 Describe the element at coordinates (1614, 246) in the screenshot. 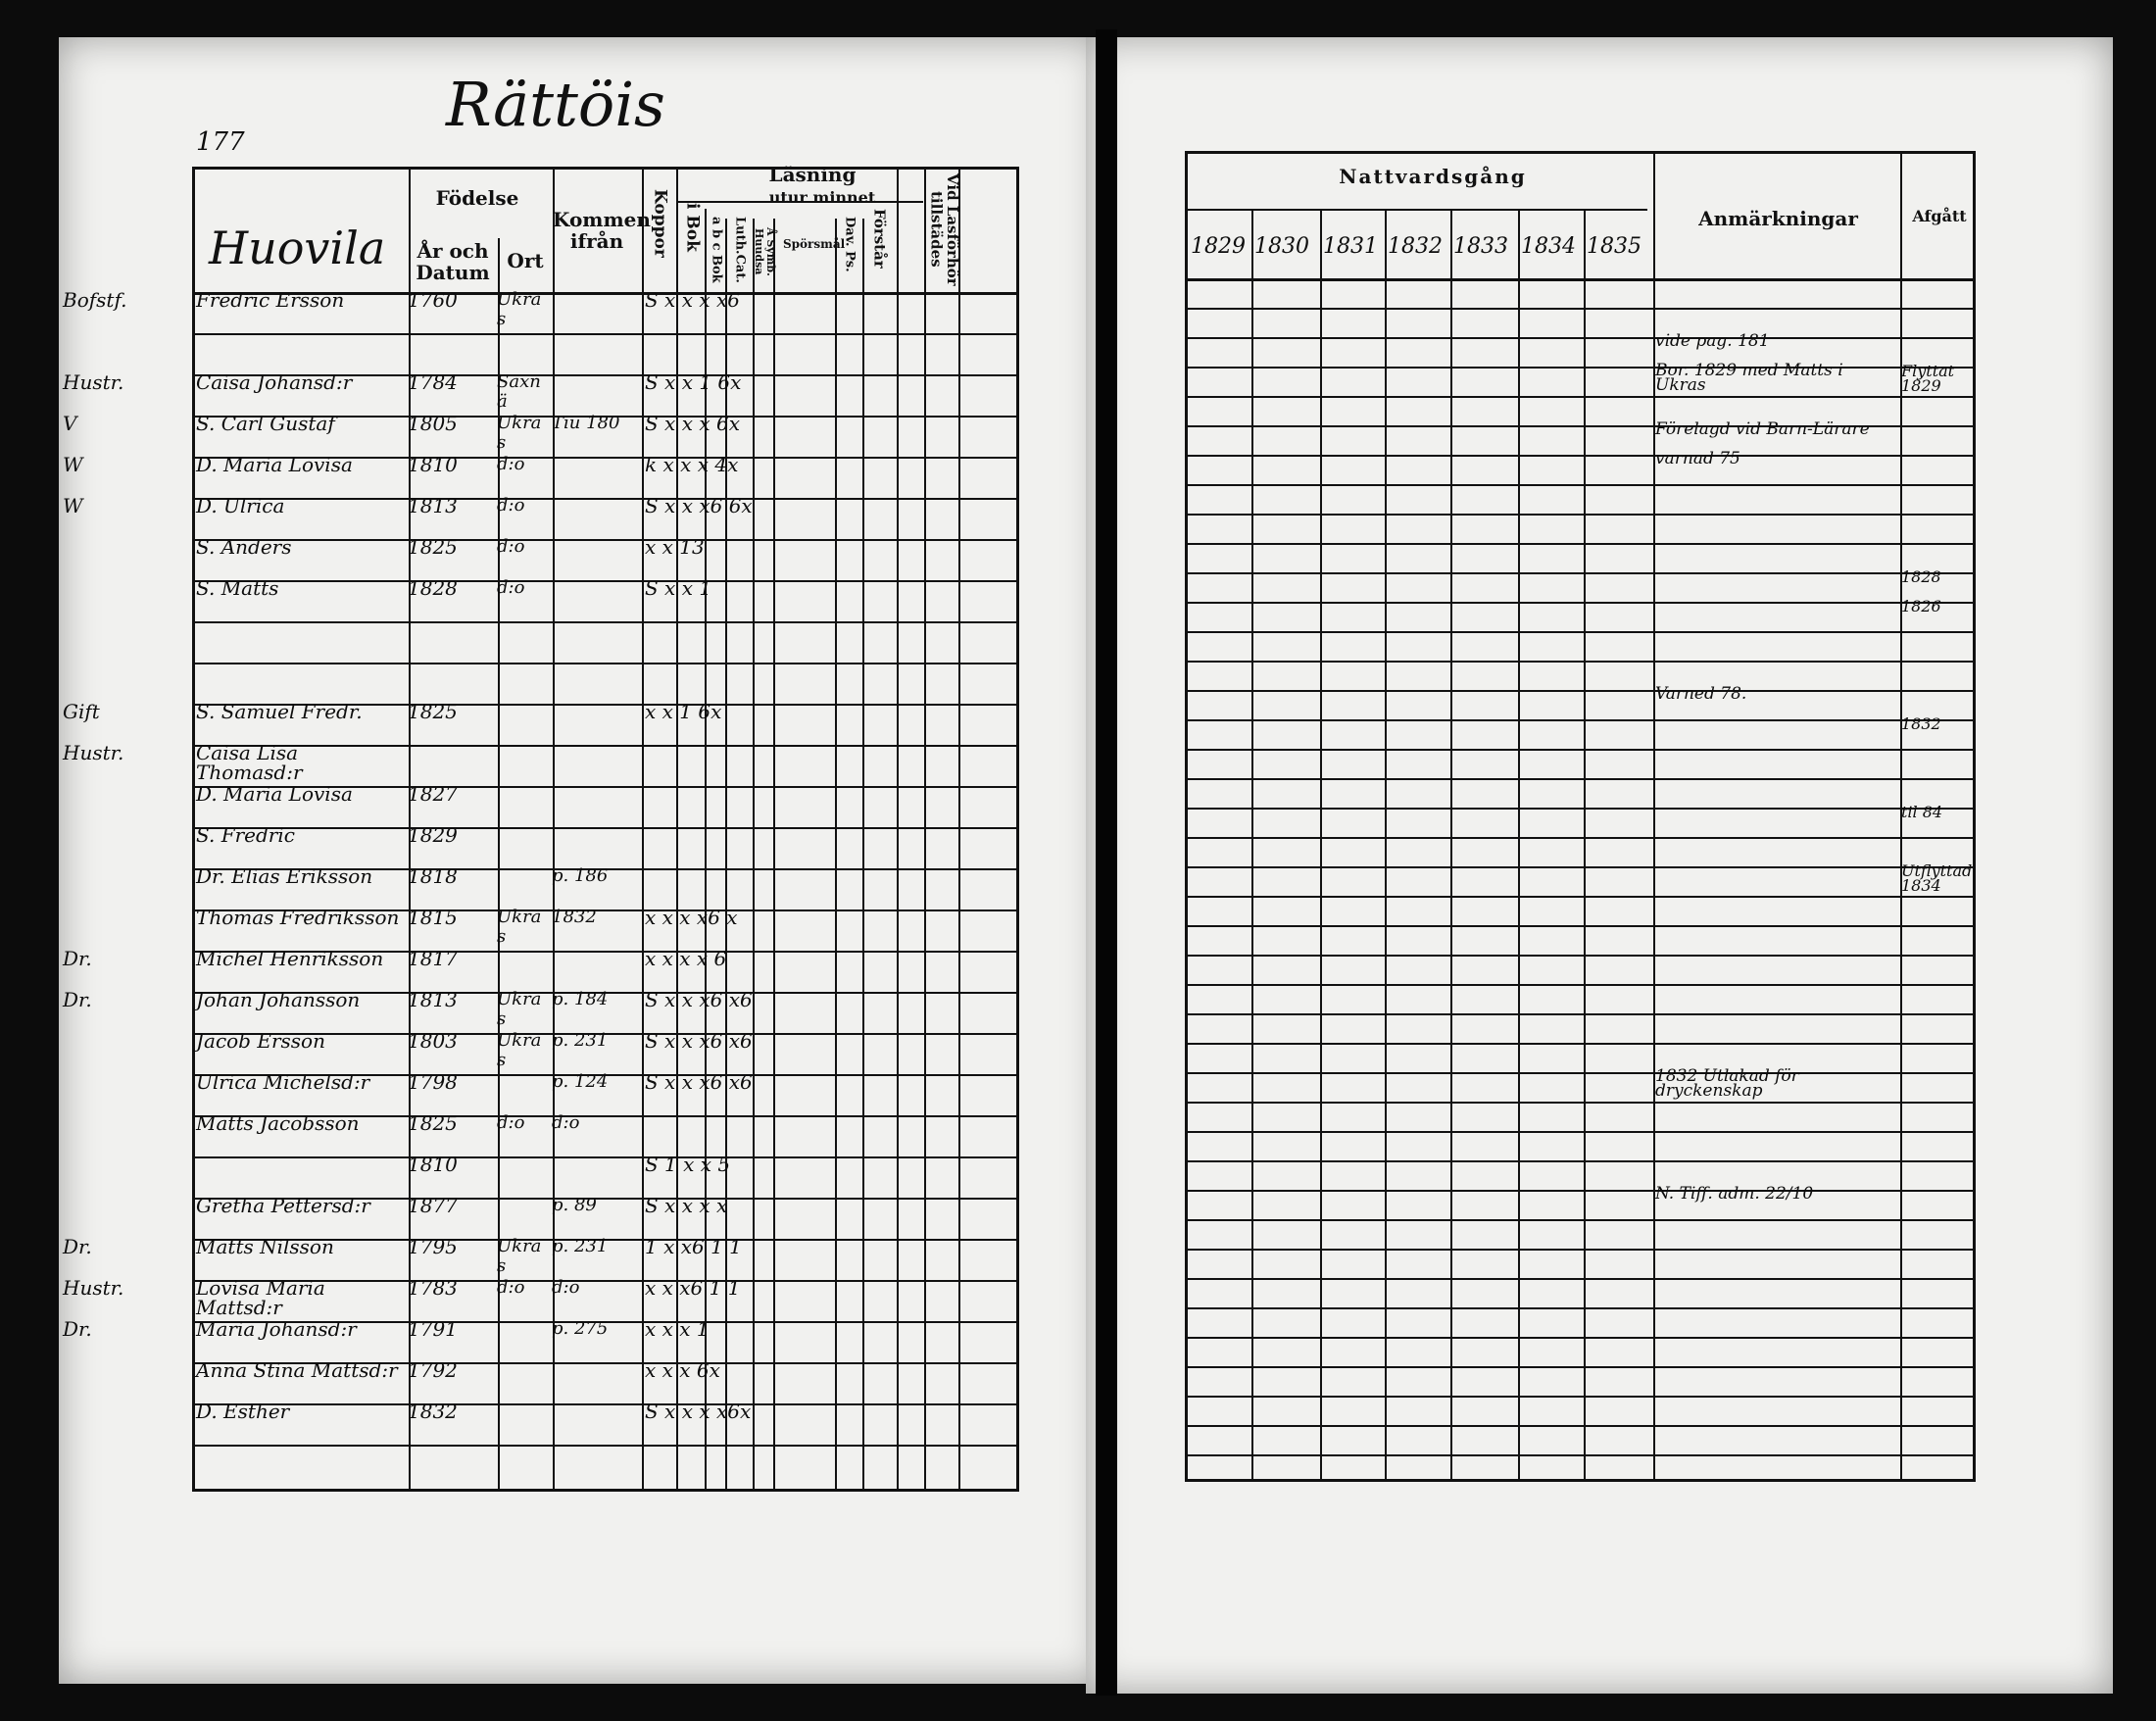

I see `header-year: 1835` at that location.